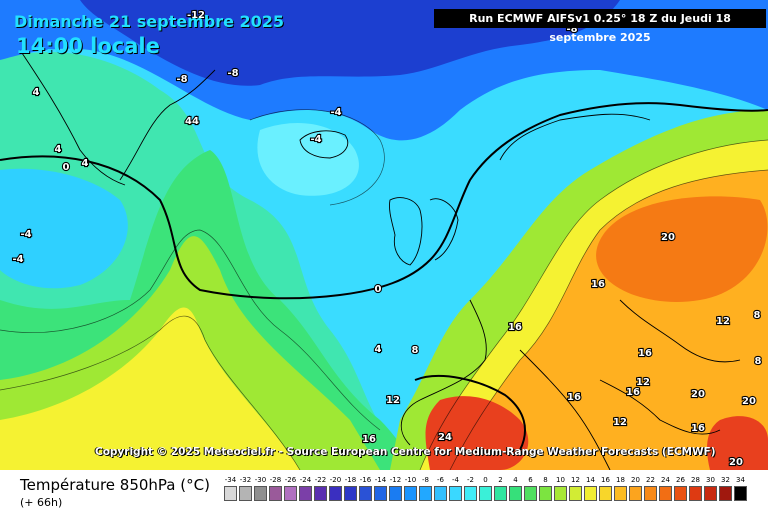 The image size is (768, 512). What do you see at coordinates (635, 480) in the screenshot?
I see `legend-tick-label: 20` at bounding box center [635, 480].